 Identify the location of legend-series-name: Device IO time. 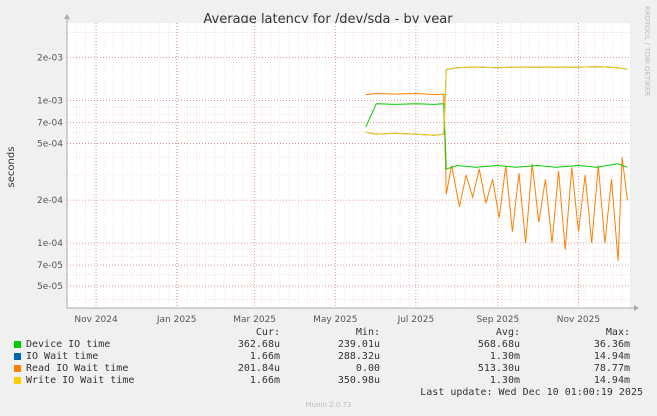
(68, 344).